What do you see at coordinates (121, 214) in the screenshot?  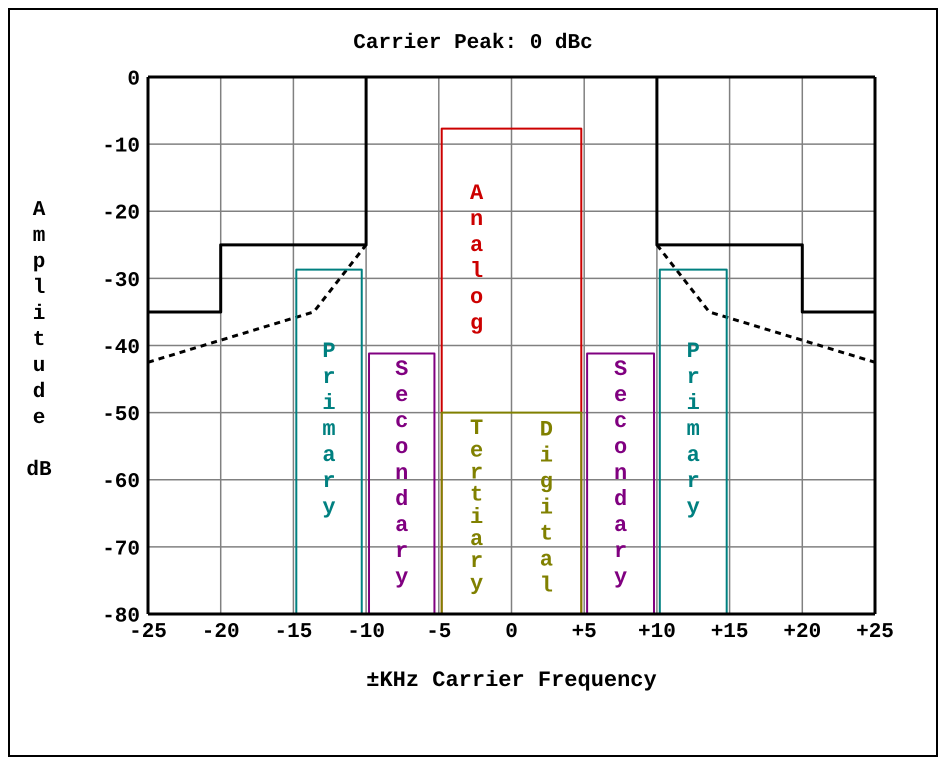 I see `y-tick-label: -20` at bounding box center [121, 214].